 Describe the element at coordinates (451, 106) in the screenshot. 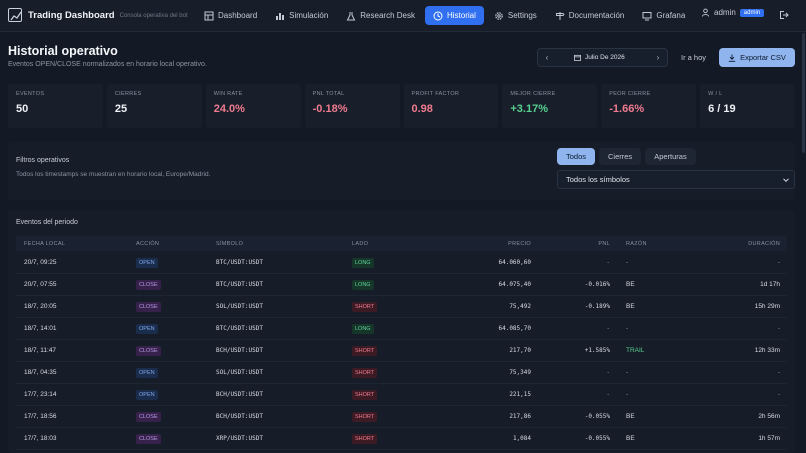

I see `kpi-card: PROFIT FACTOR 0.98` at that location.